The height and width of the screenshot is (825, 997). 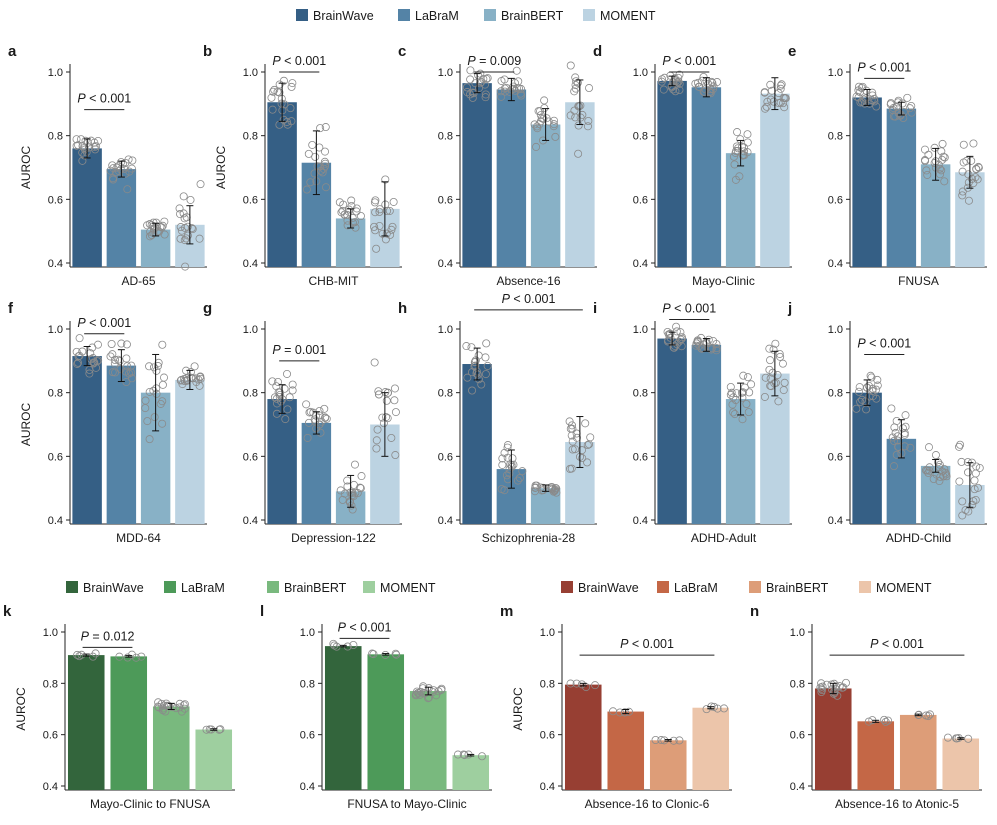 I want to click on bar-brainwave, so click(x=86, y=722).